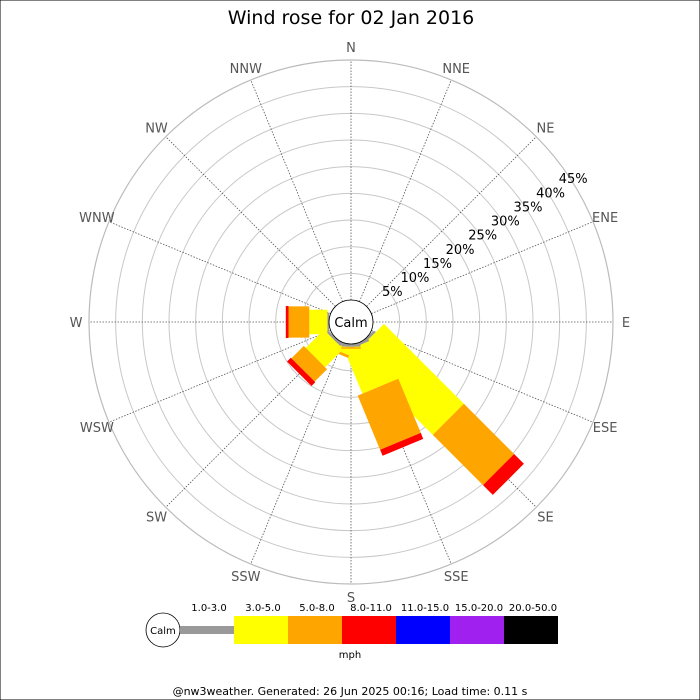  What do you see at coordinates (414, 278) in the screenshot?
I see `ring-label: 10%` at bounding box center [414, 278].